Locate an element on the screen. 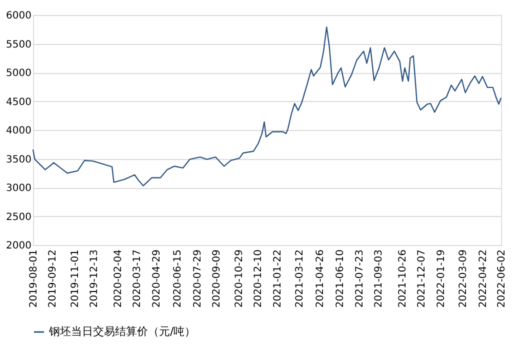  y-tick-label: 3000 is located at coordinates (19, 188).